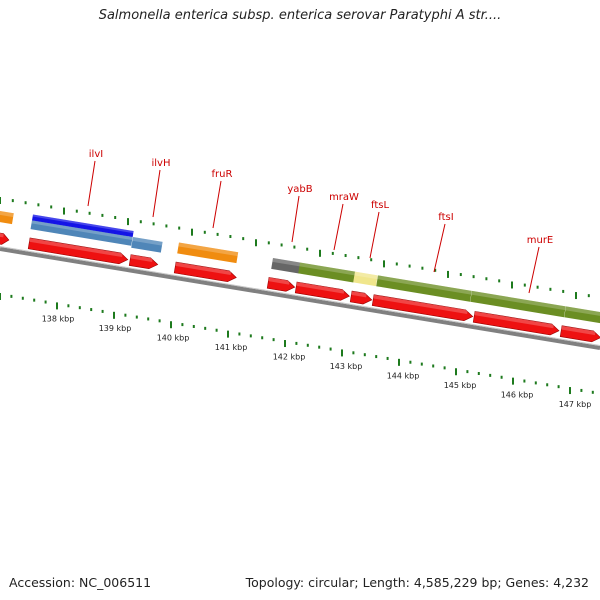  I want to click on cds-arrow-5-gloss, so click(320, 288).